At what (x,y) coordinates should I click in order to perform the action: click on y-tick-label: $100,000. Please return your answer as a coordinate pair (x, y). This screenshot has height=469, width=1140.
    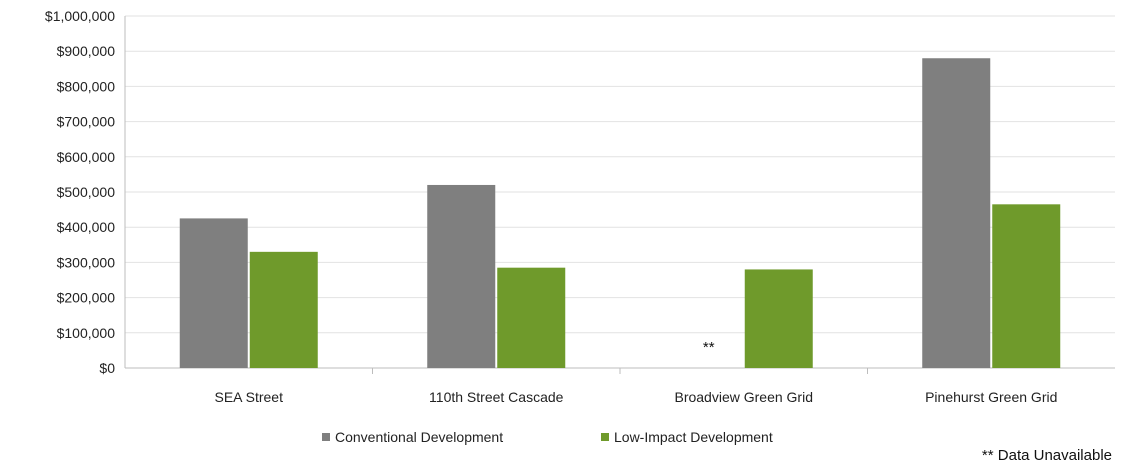
    Looking at the image, I should click on (86, 333).